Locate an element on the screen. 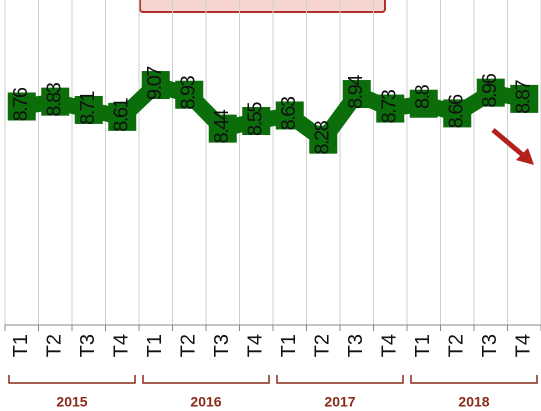  data-label: 8.66 is located at coordinates (457, 111).